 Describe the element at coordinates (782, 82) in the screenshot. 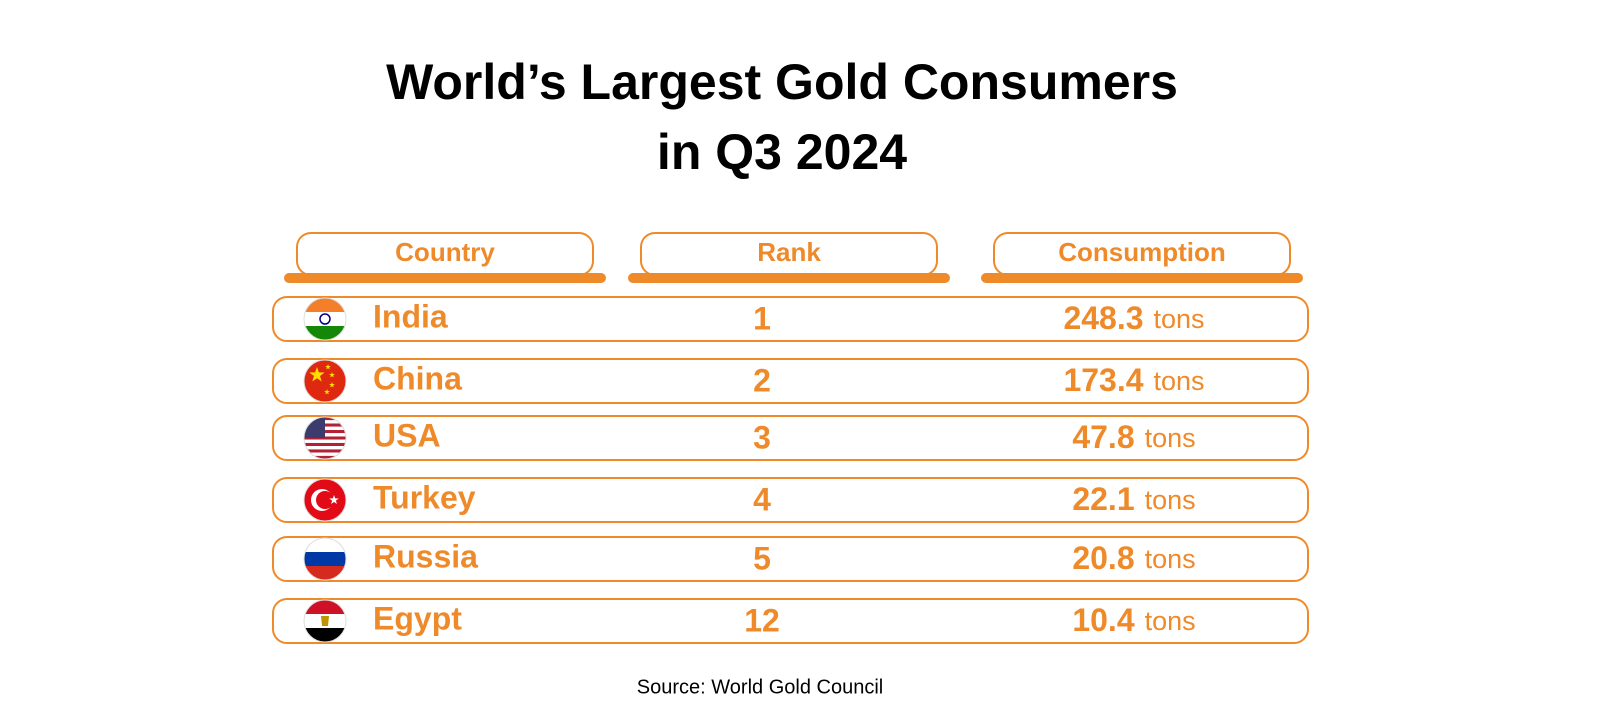

I see `title-line: World’s Largest Gold Consumers` at that location.